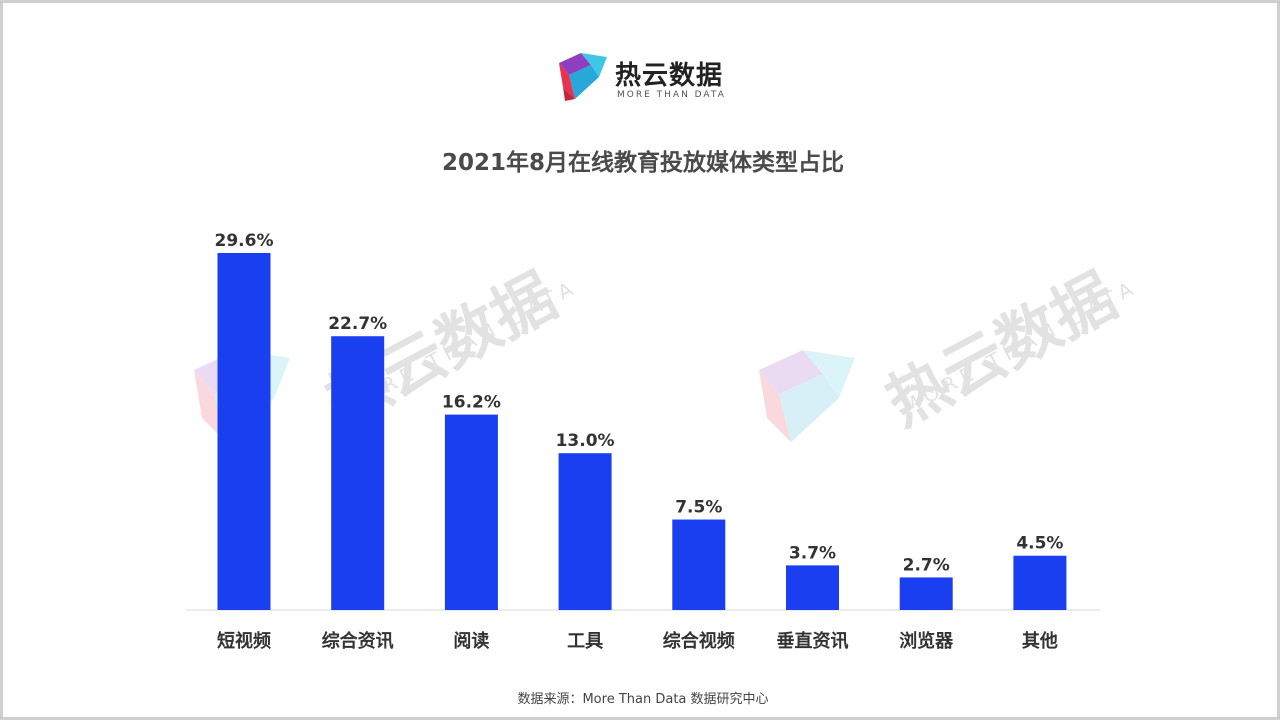  What do you see at coordinates (699, 641) in the screenshot?
I see `category-label: 综合视频` at bounding box center [699, 641].